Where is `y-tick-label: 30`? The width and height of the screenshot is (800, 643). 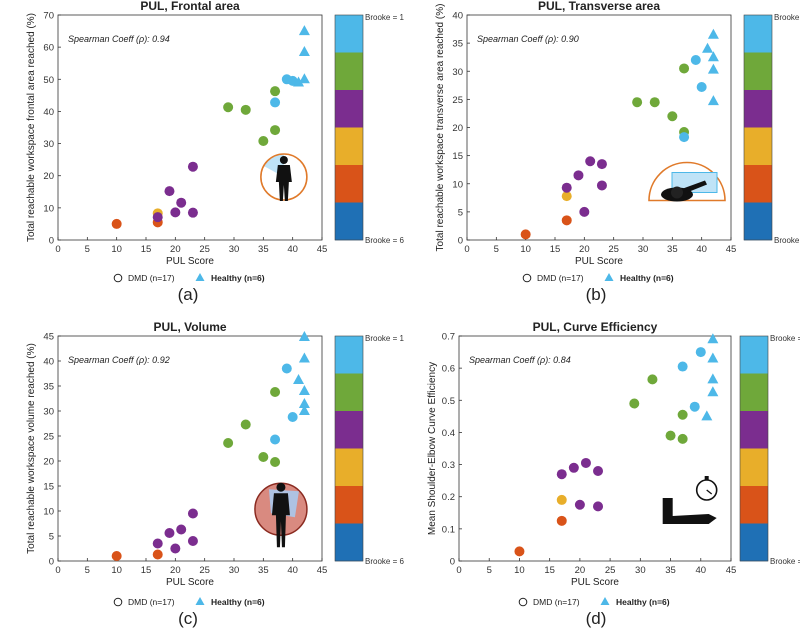 y-tick-label: 30 is located at coordinates (457, 72).